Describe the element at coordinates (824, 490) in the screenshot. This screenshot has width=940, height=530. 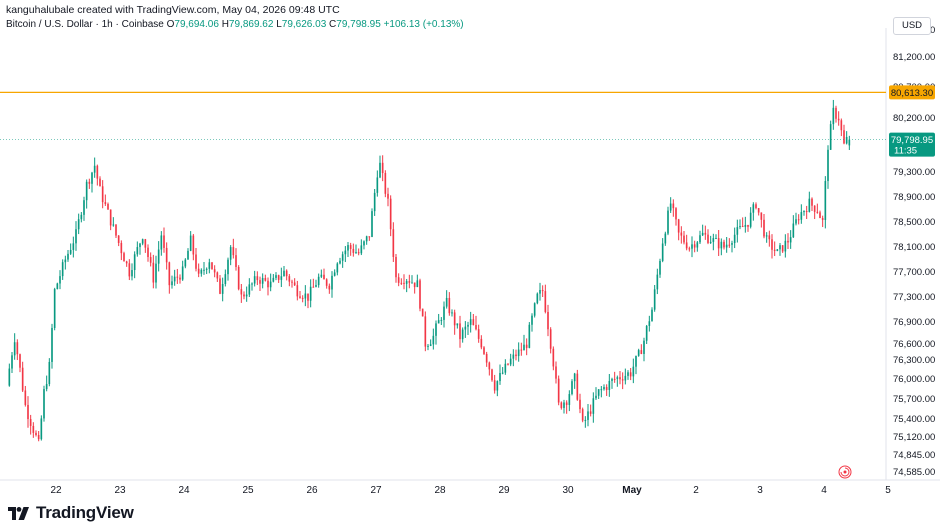
I see `x-tick-label: 4` at that location.